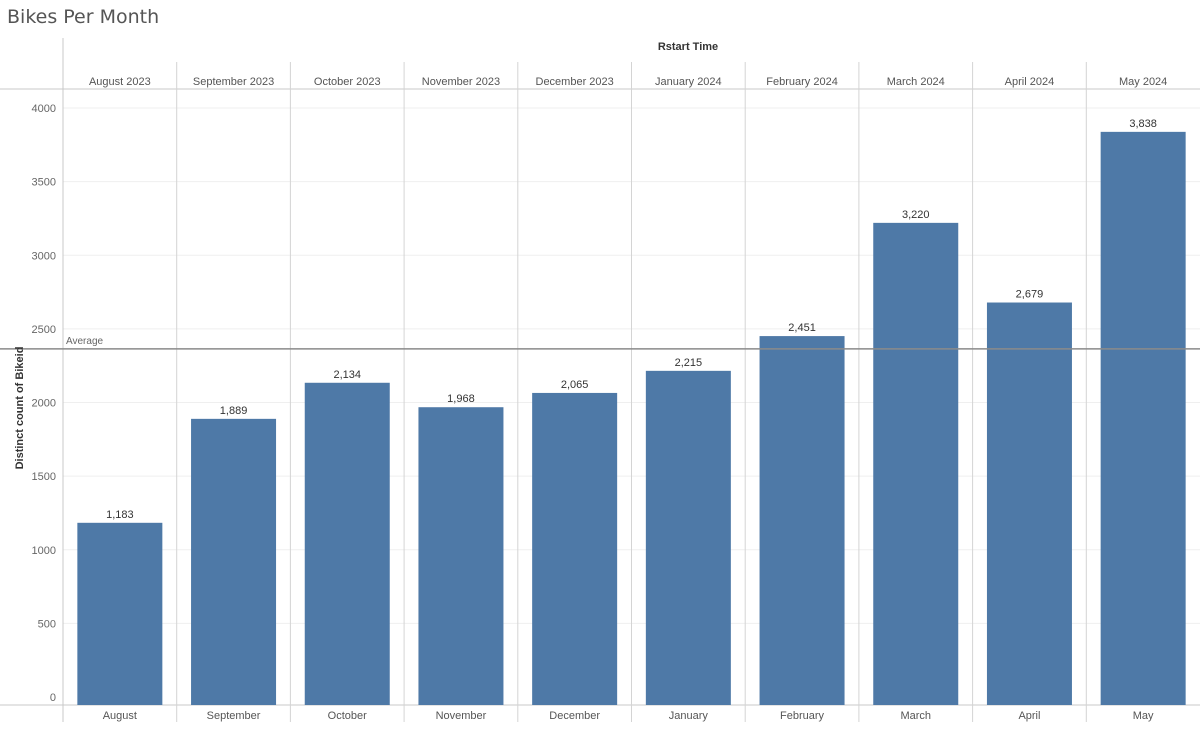 Image resolution: width=1200 pixels, height=729 pixels. Describe the element at coordinates (575, 385) in the screenshot. I see `data-label: 2,065` at that location.